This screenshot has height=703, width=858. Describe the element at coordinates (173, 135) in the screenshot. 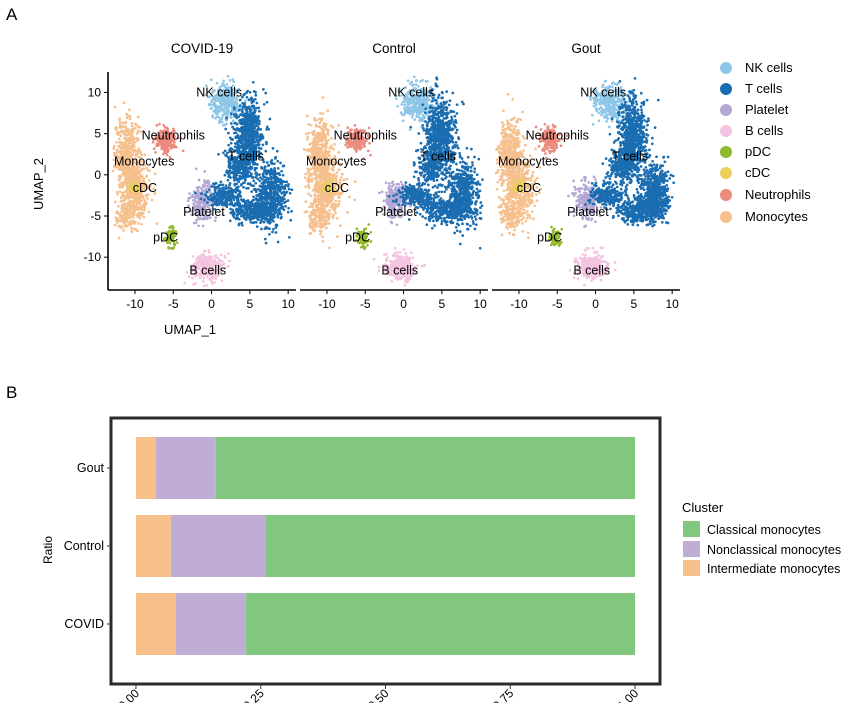

I see `umap-cluster-label: Neutrophils` at that location.